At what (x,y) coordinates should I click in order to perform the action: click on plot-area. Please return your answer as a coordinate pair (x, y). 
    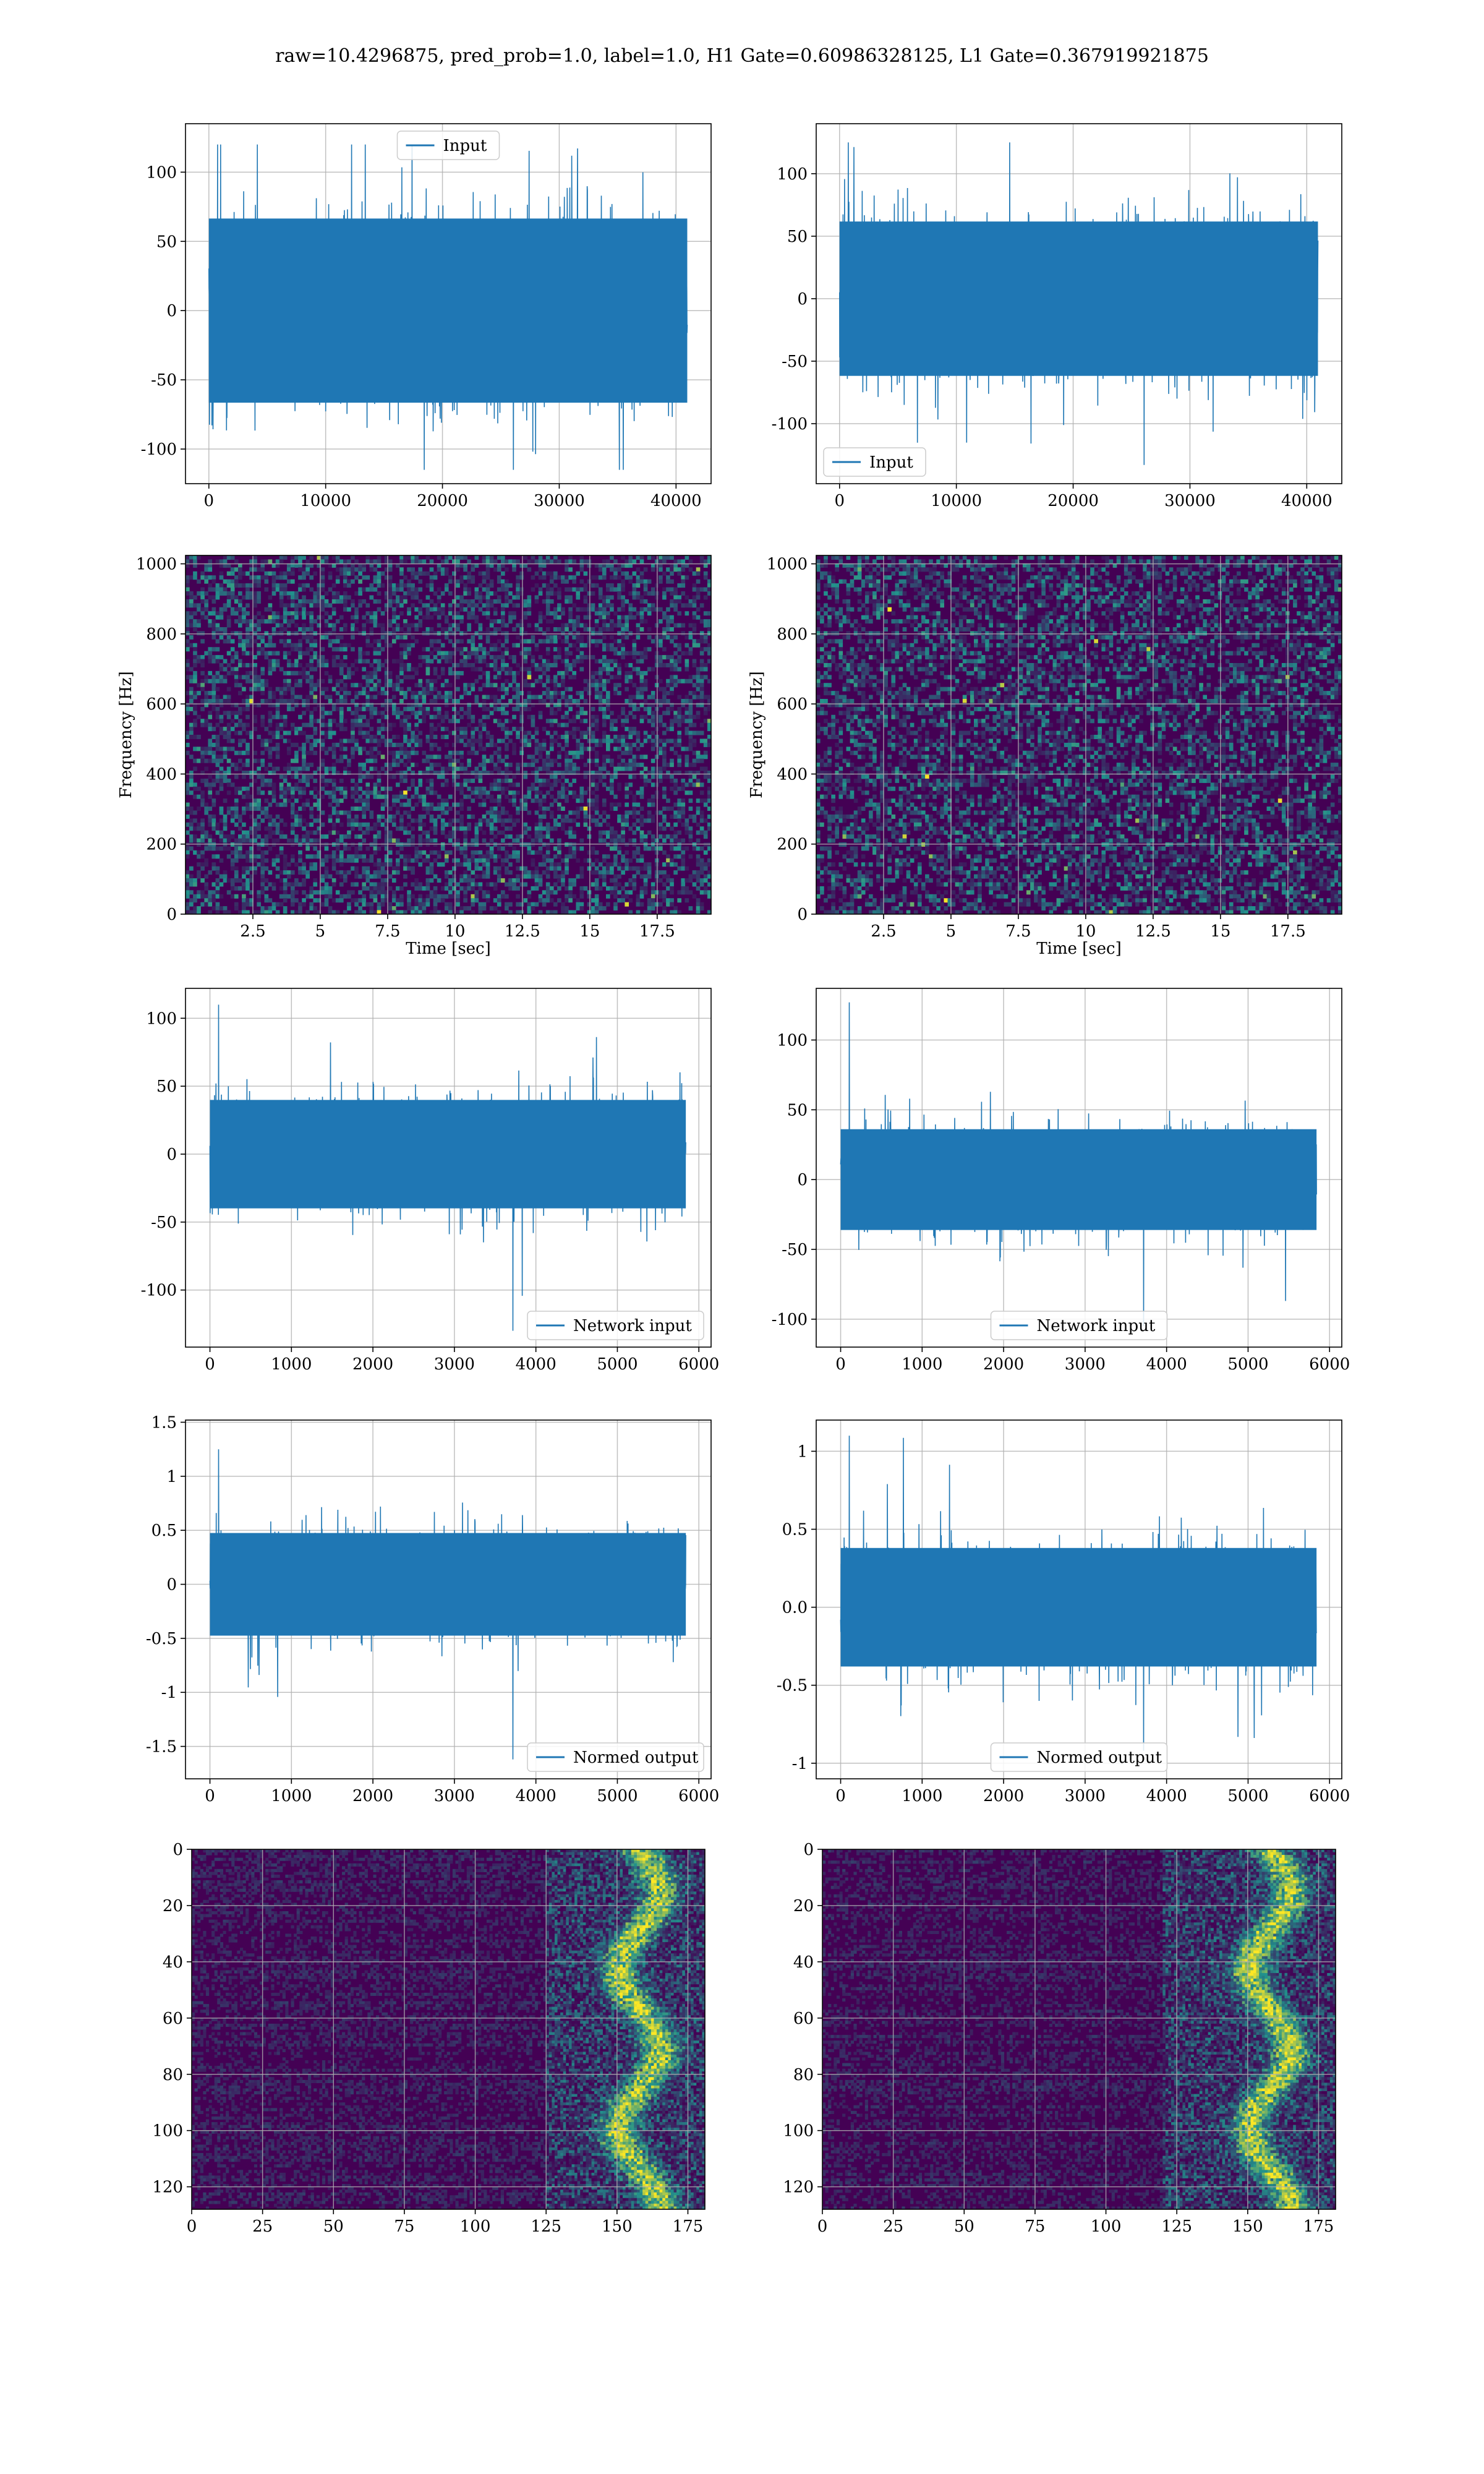
    Looking at the image, I should click on (448, 304).